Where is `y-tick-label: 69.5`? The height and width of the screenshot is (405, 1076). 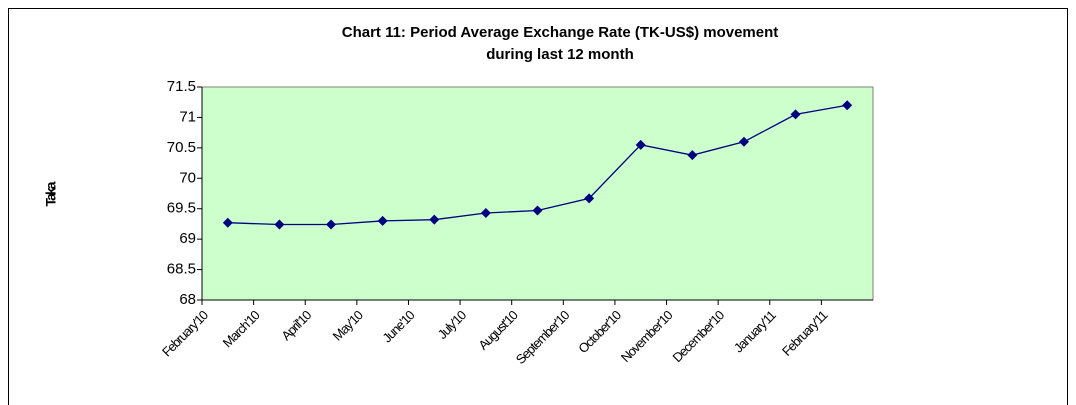
y-tick-label: 69.5 is located at coordinates (181, 208).